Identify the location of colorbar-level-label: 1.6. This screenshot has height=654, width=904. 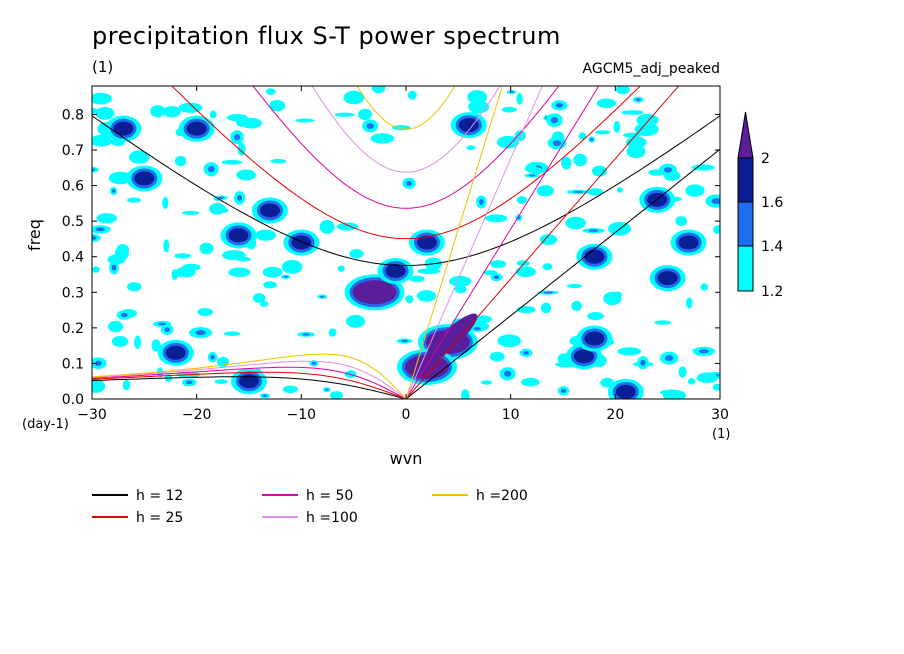
(772, 203).